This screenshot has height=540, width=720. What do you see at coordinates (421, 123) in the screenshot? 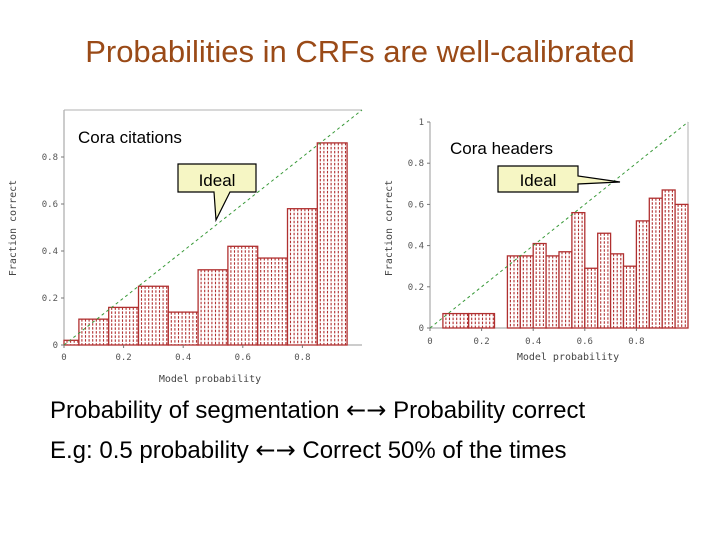
I see `y-tick-label-6: 1` at bounding box center [421, 123].